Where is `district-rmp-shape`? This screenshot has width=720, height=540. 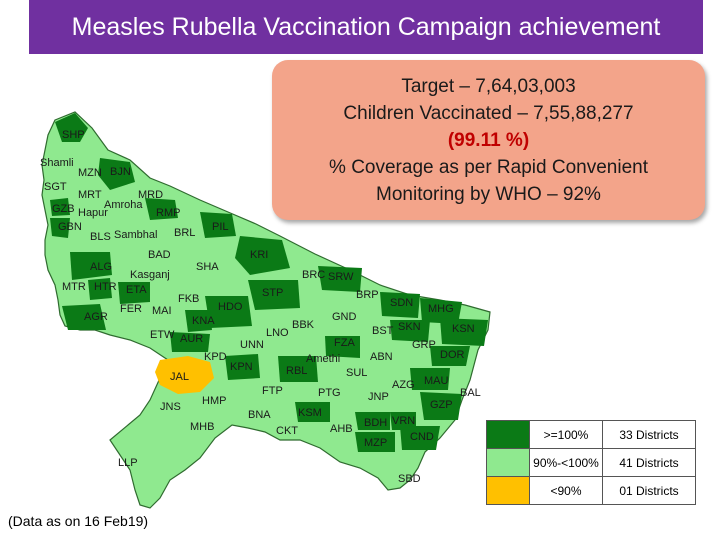
district-rmp-shape is located at coordinates (161, 209).